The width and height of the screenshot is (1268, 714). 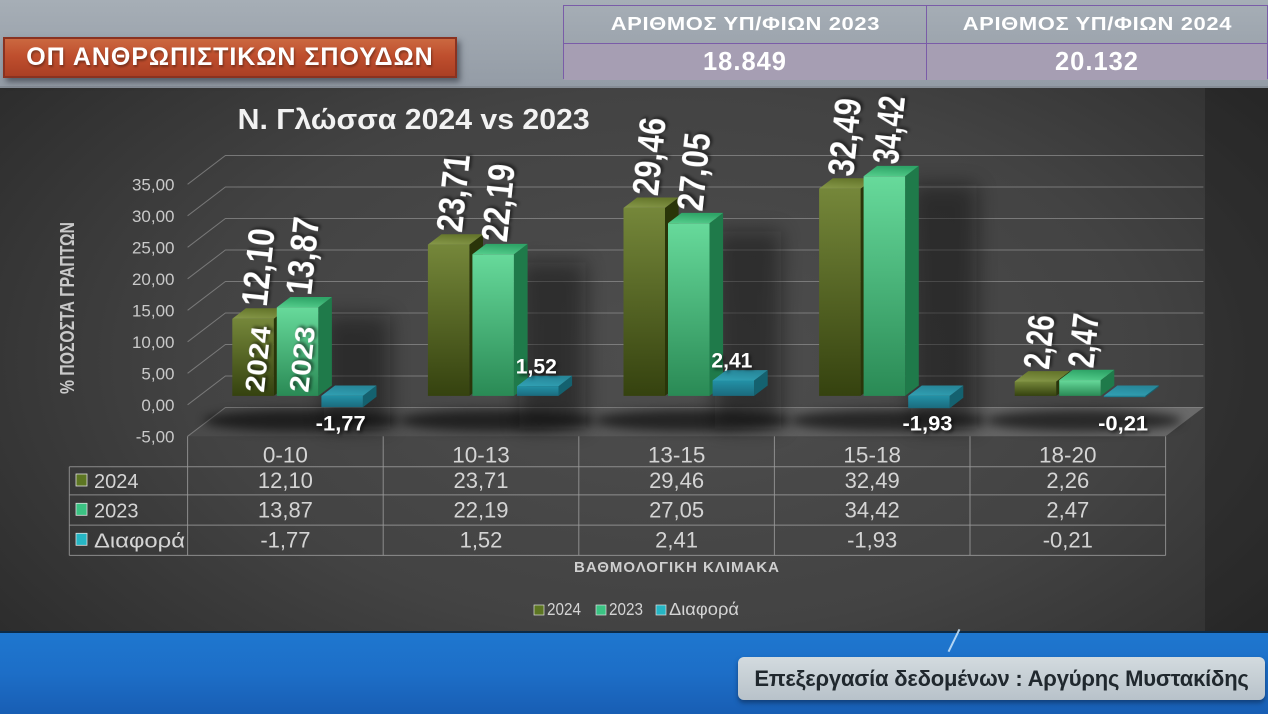 What do you see at coordinates (677, 567) in the screenshot?
I see `svg-text: ΒΑΘΜΟΛΟΓΙΚΗ ΚΛΙΜΑΚΑ` at bounding box center [677, 567].